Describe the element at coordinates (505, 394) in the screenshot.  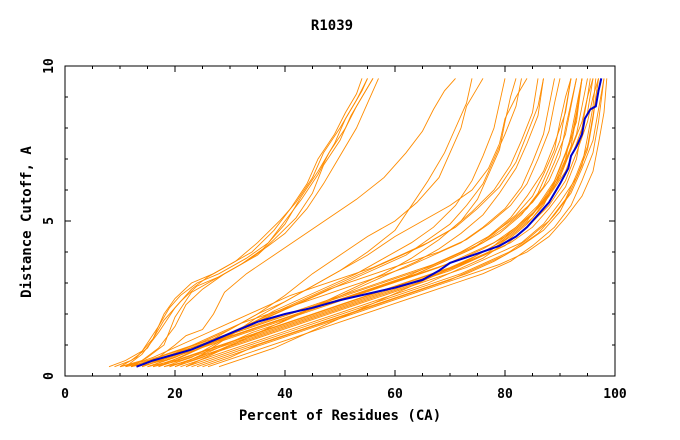
I see `x-tick-label: 80` at that location.